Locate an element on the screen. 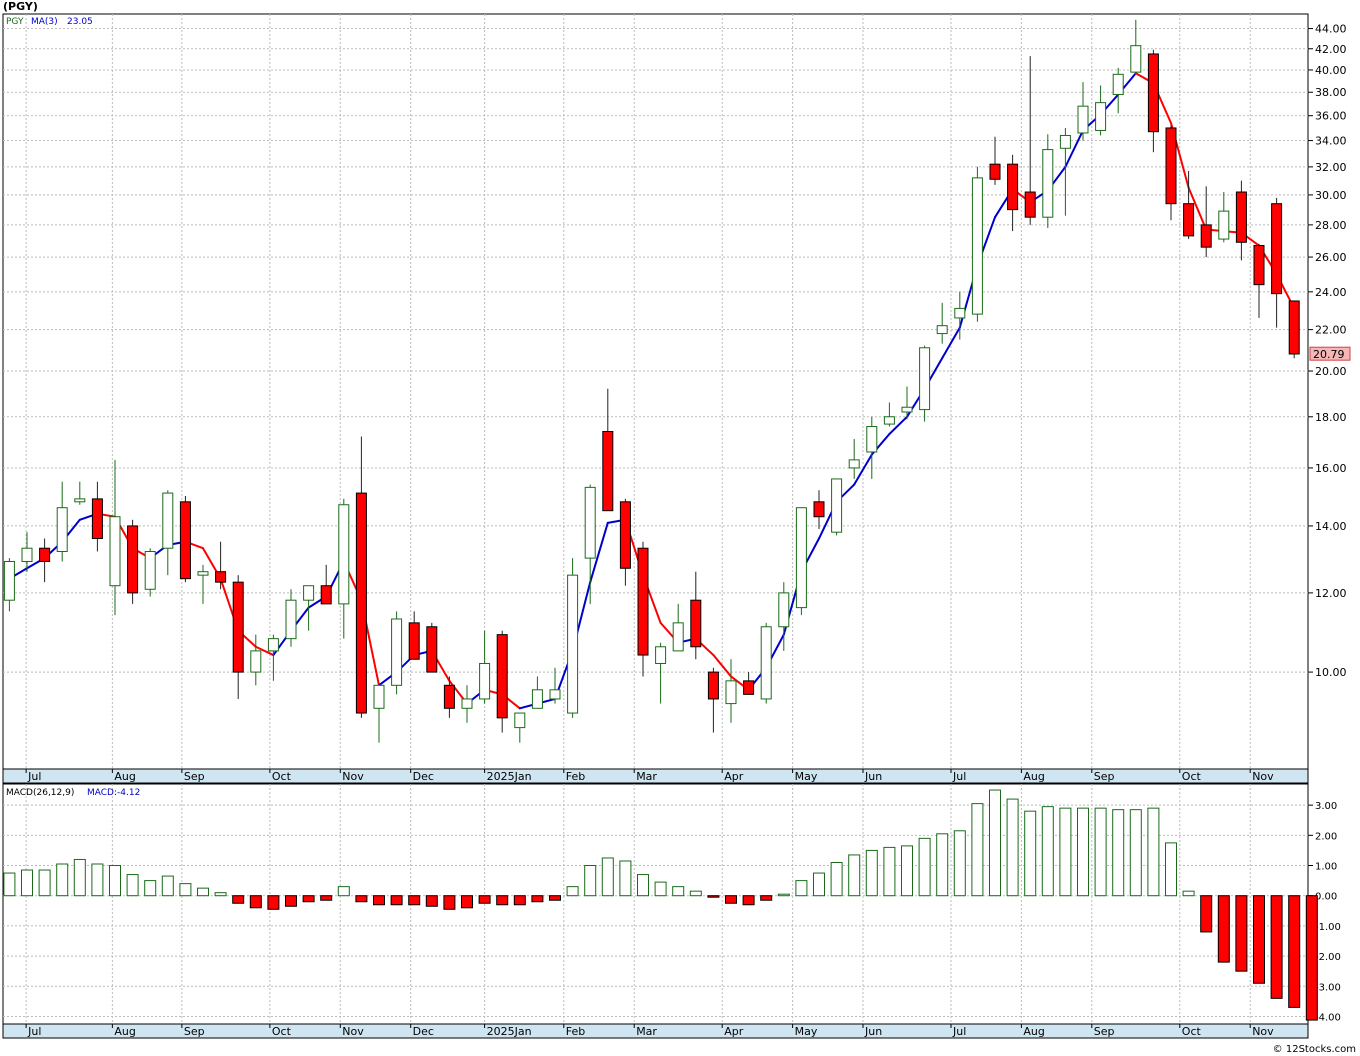 Image resolution: width=1360 pixels, height=1056 pixels. legend-ma-value: 23.05 is located at coordinates (80, 22).